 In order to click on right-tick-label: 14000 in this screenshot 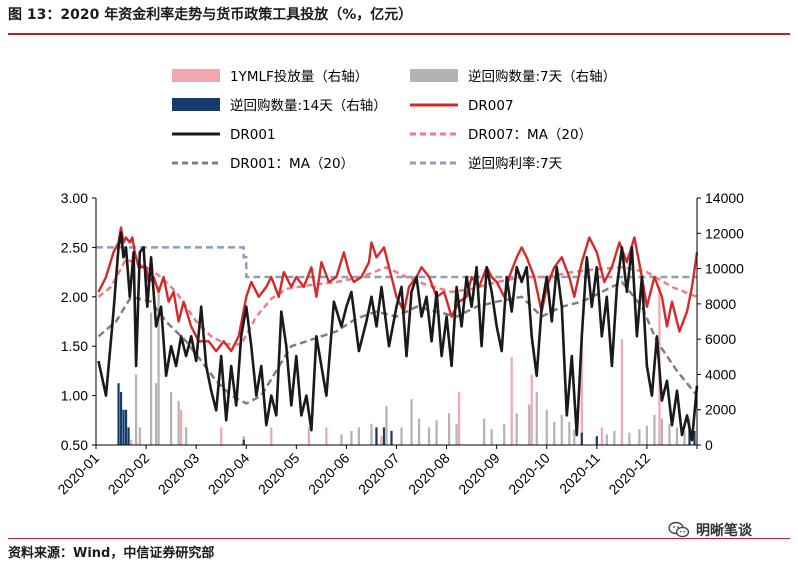, I will do `click(724, 198)`.